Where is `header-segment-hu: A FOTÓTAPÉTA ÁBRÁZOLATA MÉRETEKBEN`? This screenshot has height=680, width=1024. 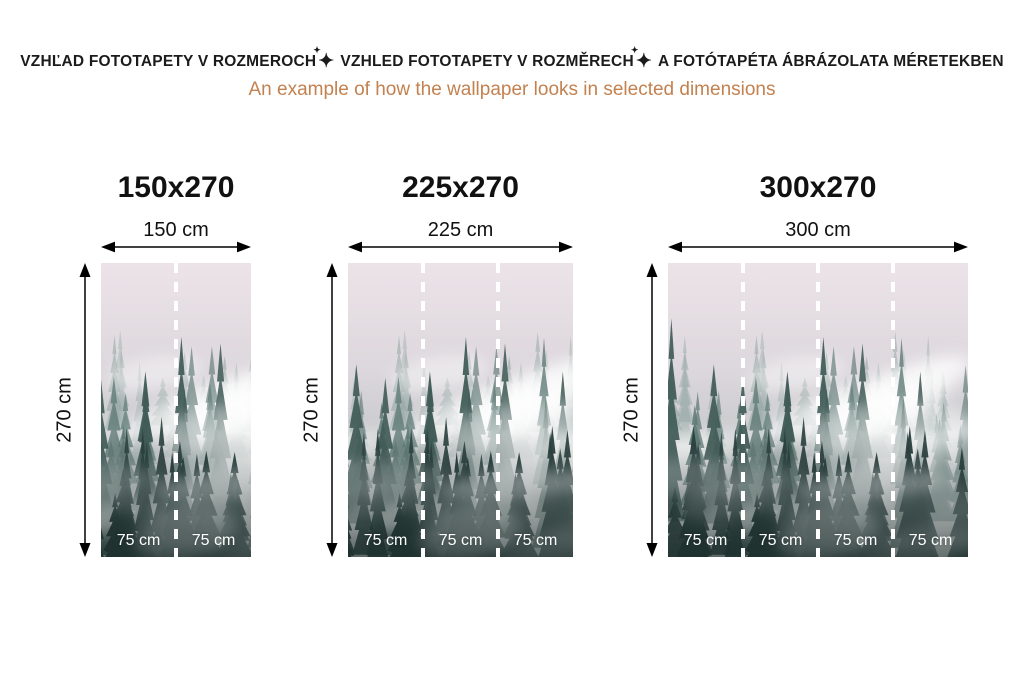
header-segment-hu: A FOTÓTAPÉTA ÁBRÁZOLATA MÉRETEKBEN is located at coordinates (830, 61).